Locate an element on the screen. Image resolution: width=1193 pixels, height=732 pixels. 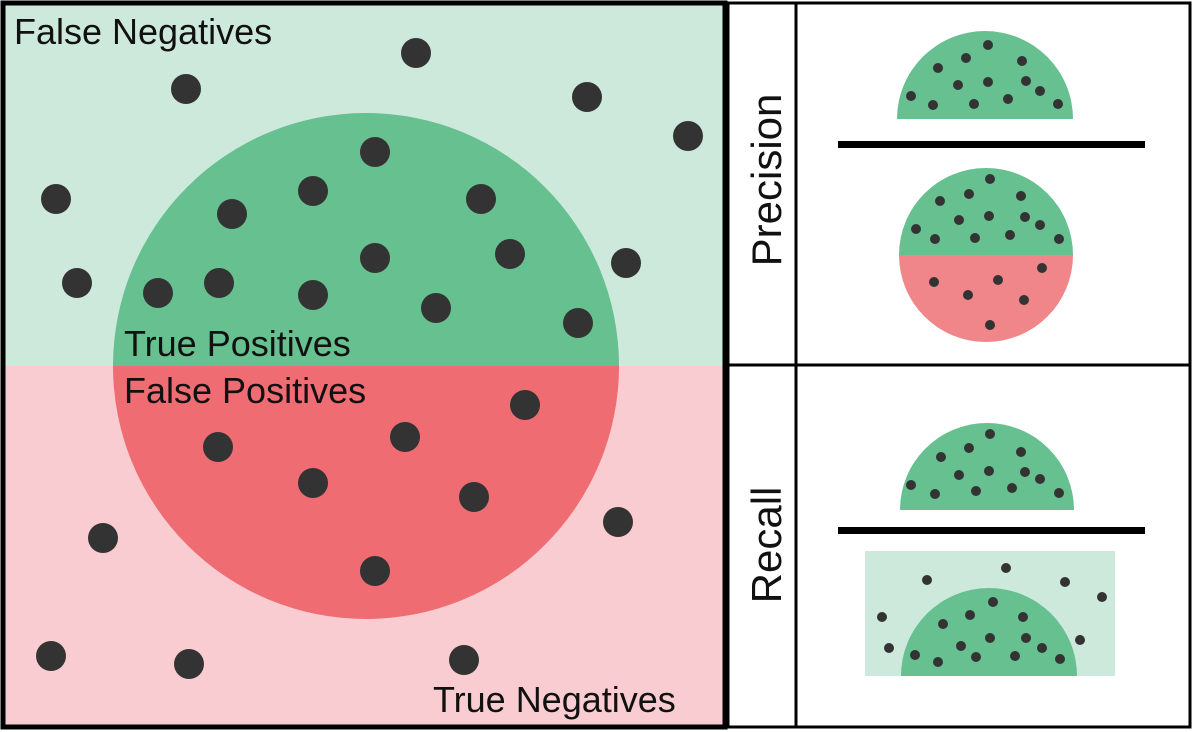
true-negatives-label: True Negatives is located at coordinates (554, 699).